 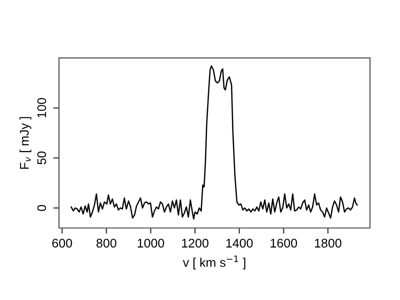 What do you see at coordinates (214, 263) in the screenshot?
I see `x-axis-title: v [ km s$^{−1}$ ]` at bounding box center [214, 263].